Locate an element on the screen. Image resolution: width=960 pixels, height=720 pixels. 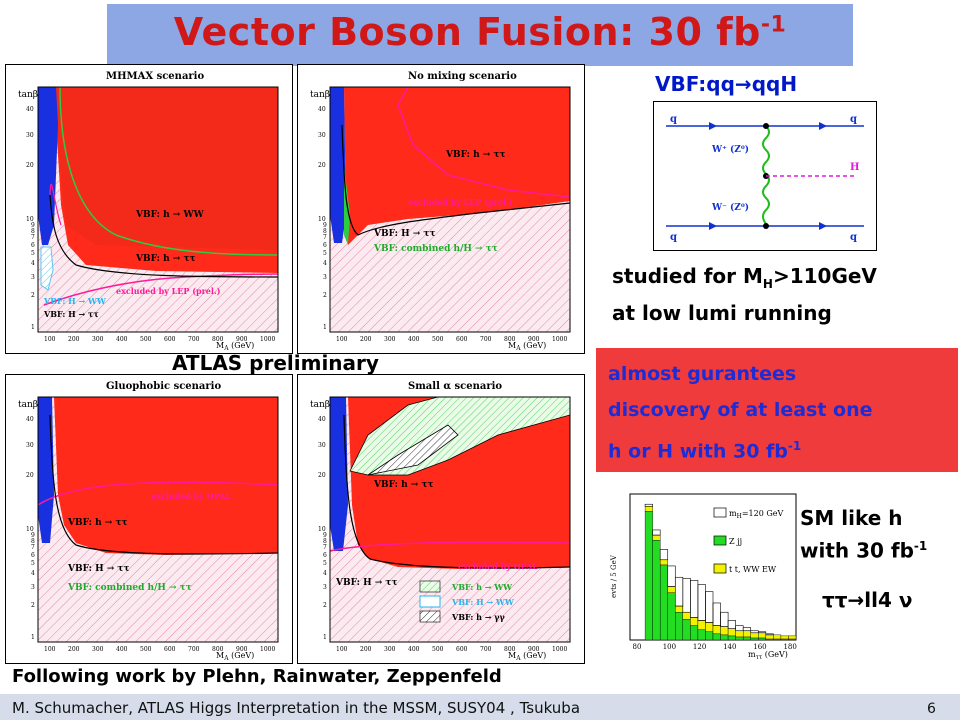
legend-signal-label: mH=120 GeV is located at coordinates (756, 514).